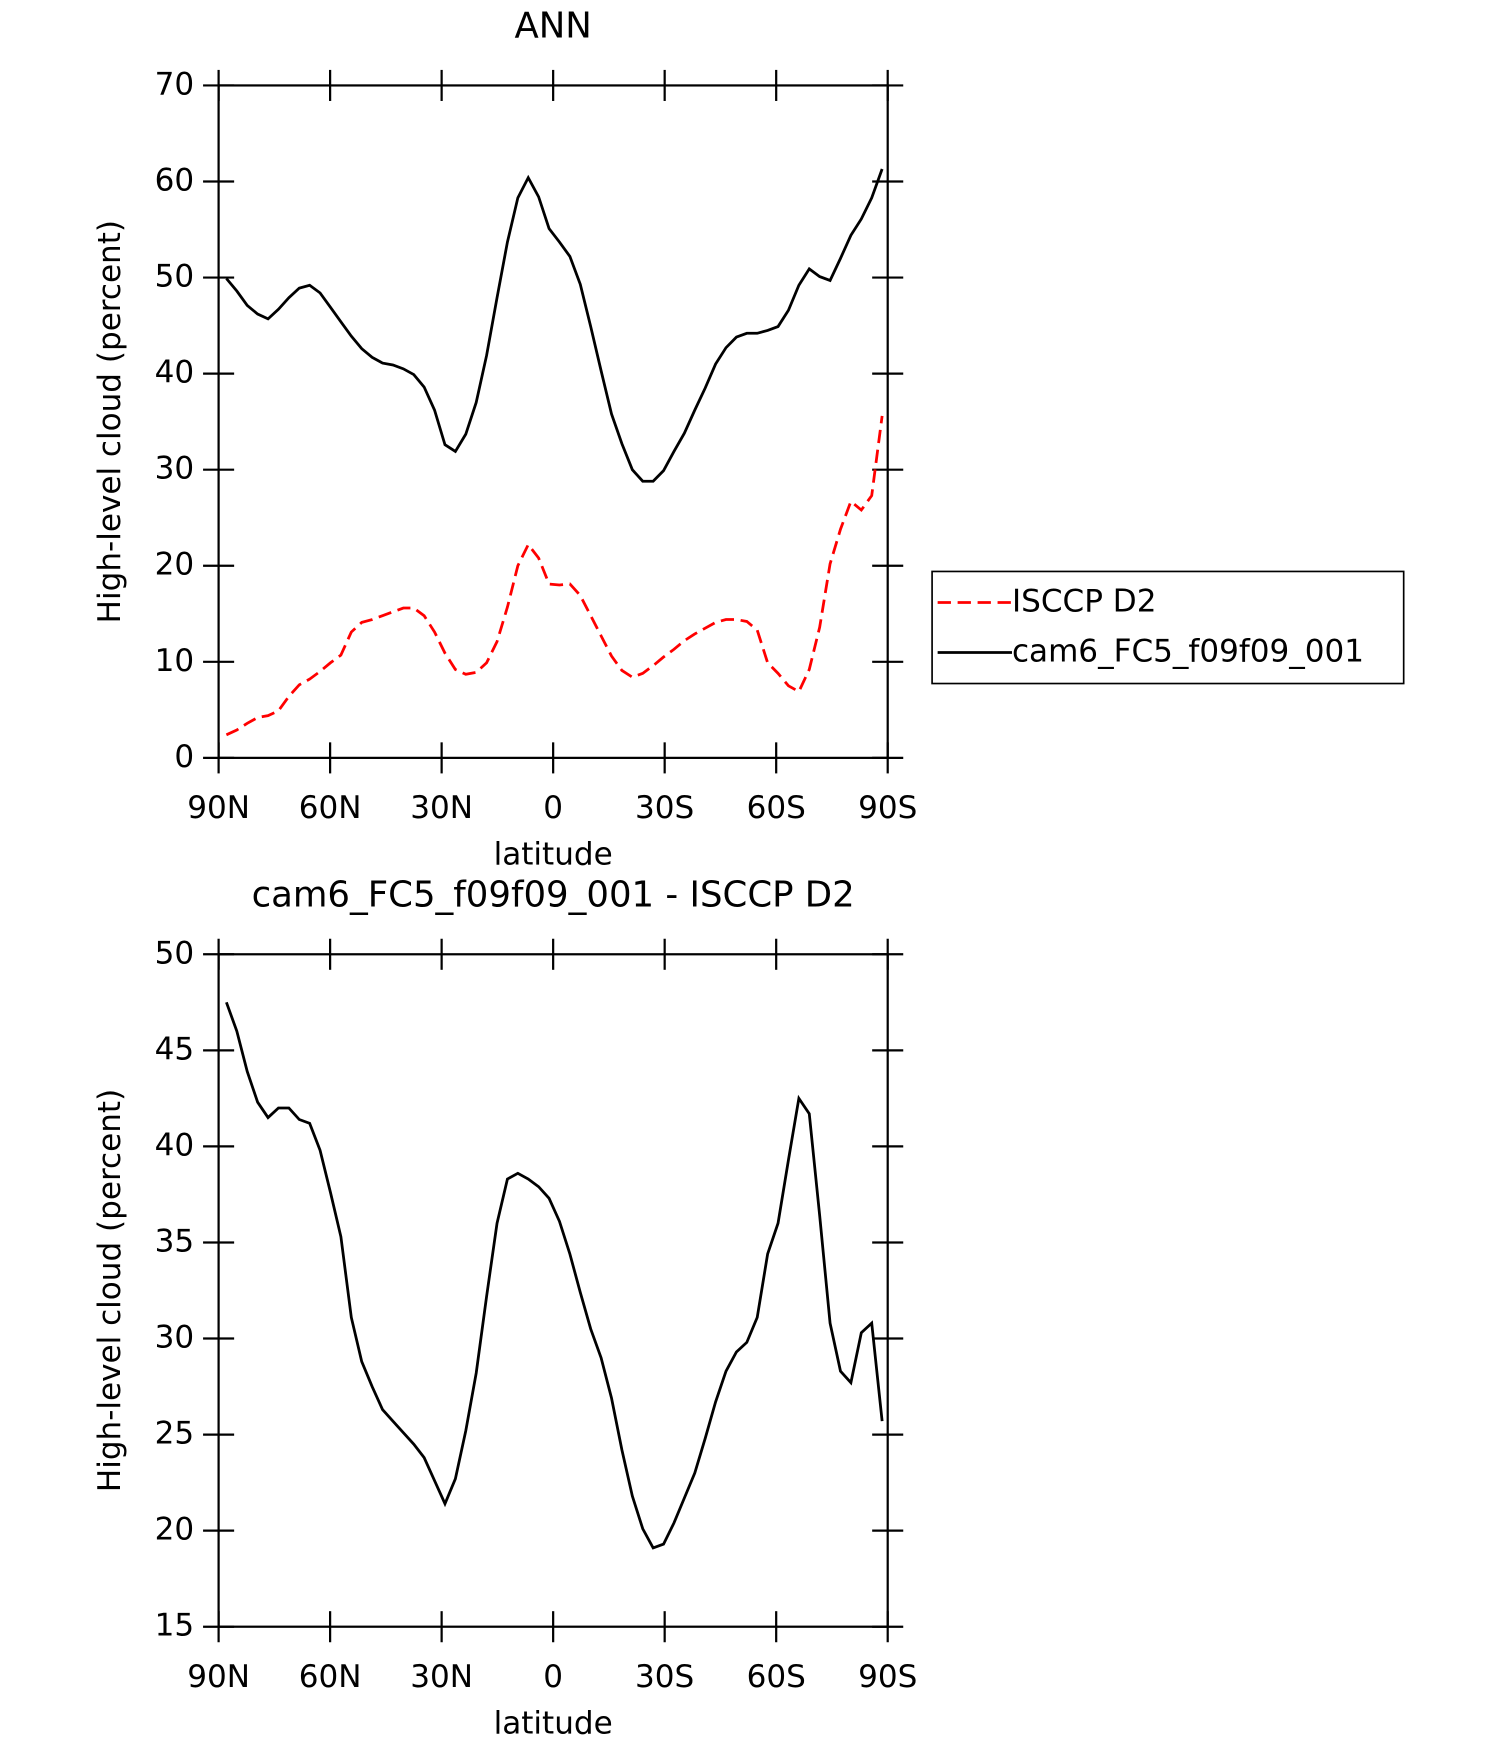  What do you see at coordinates (175, 661) in the screenshot?
I see `y-tick-label: 10` at bounding box center [175, 661].